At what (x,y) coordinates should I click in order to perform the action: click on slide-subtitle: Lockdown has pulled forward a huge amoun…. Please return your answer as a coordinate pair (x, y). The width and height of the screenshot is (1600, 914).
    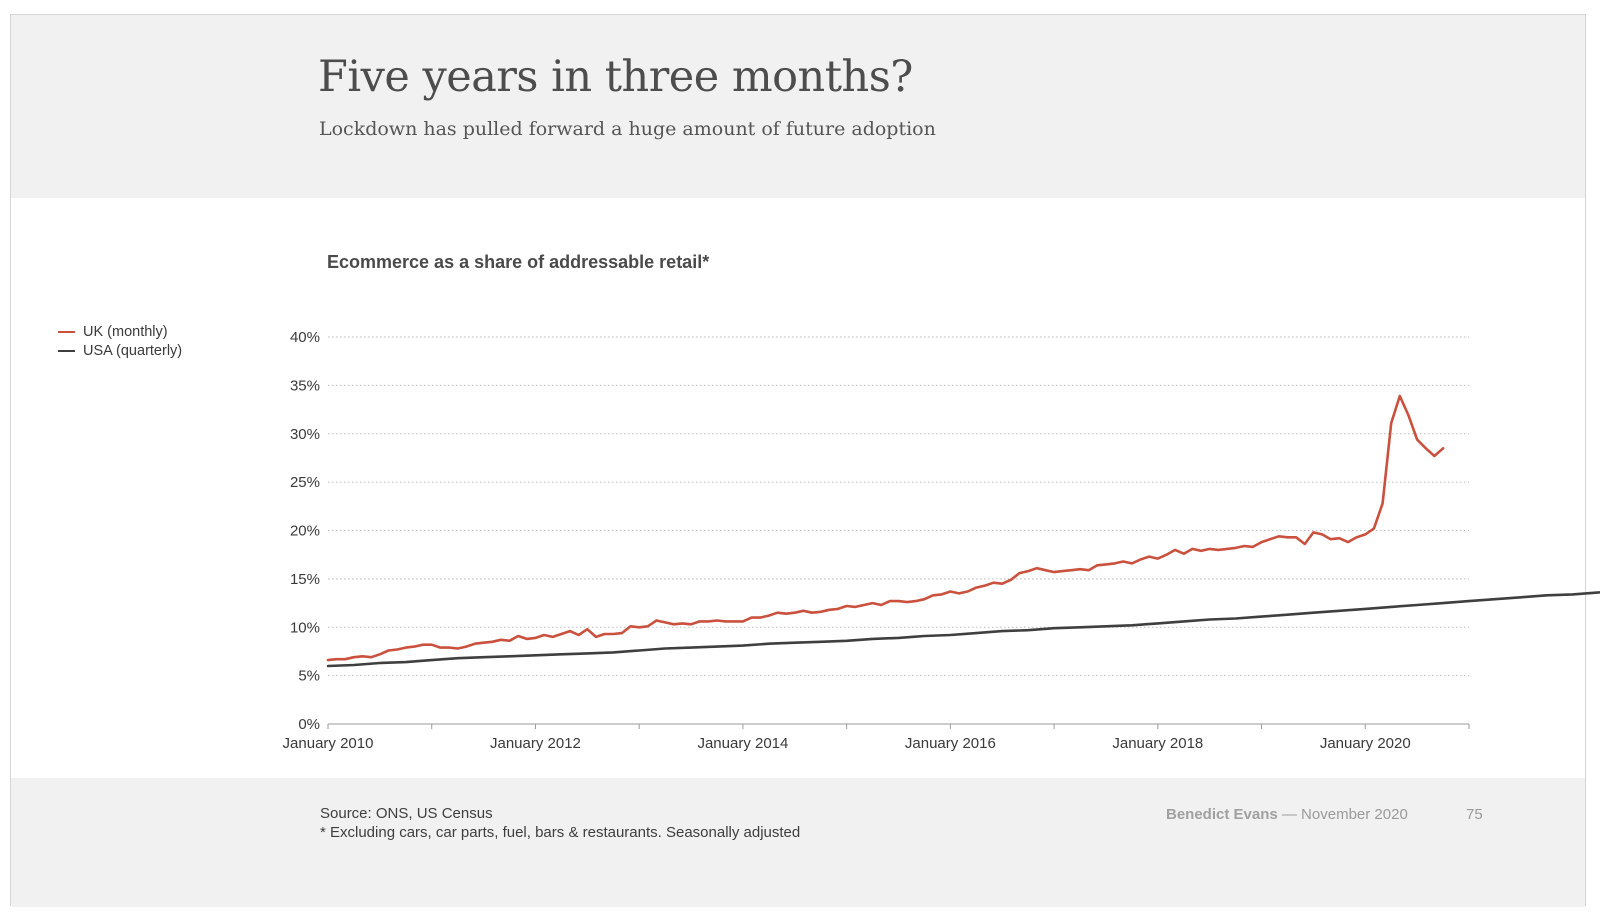
    Looking at the image, I should click on (627, 129).